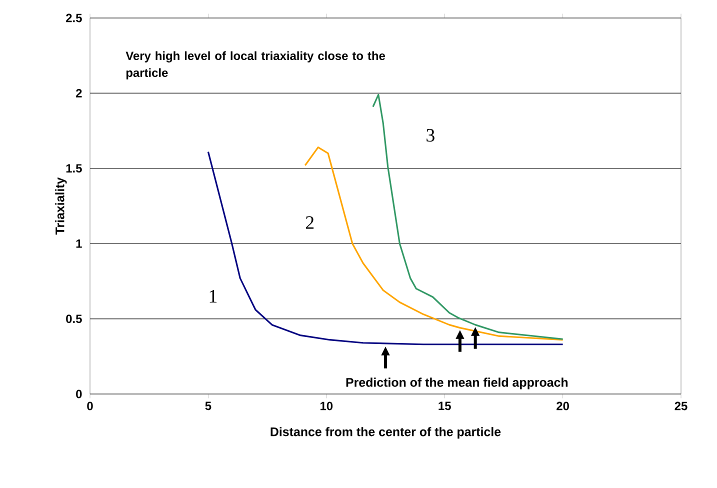  Describe the element at coordinates (61, 206) in the screenshot. I see `y-axis-title: Triaxiality` at that location.